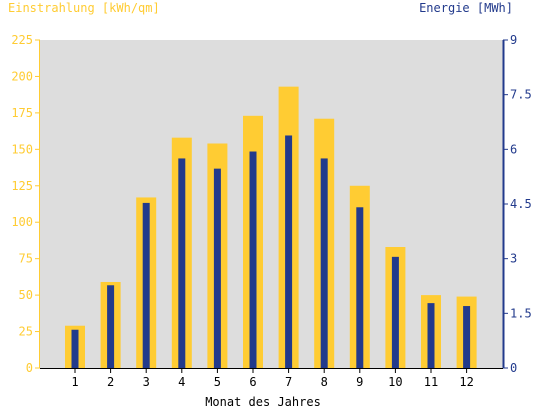 The image size is (544, 408). Describe the element at coordinates (29, 368) in the screenshot. I see `left-tick-label-0: 0` at that location.